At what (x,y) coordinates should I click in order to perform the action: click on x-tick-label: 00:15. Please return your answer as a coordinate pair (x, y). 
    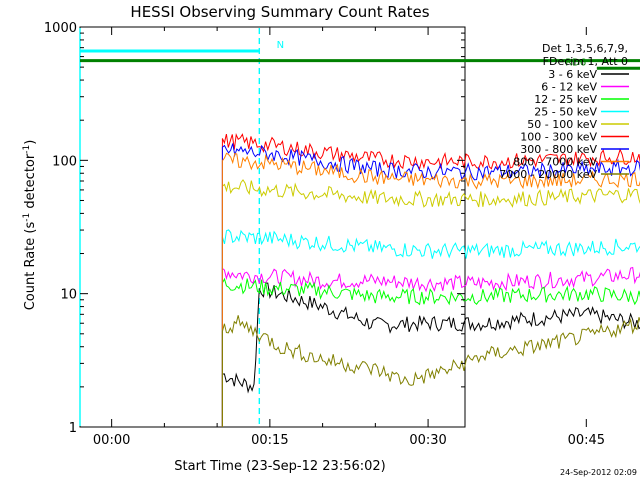
    Looking at the image, I should click on (269, 440).